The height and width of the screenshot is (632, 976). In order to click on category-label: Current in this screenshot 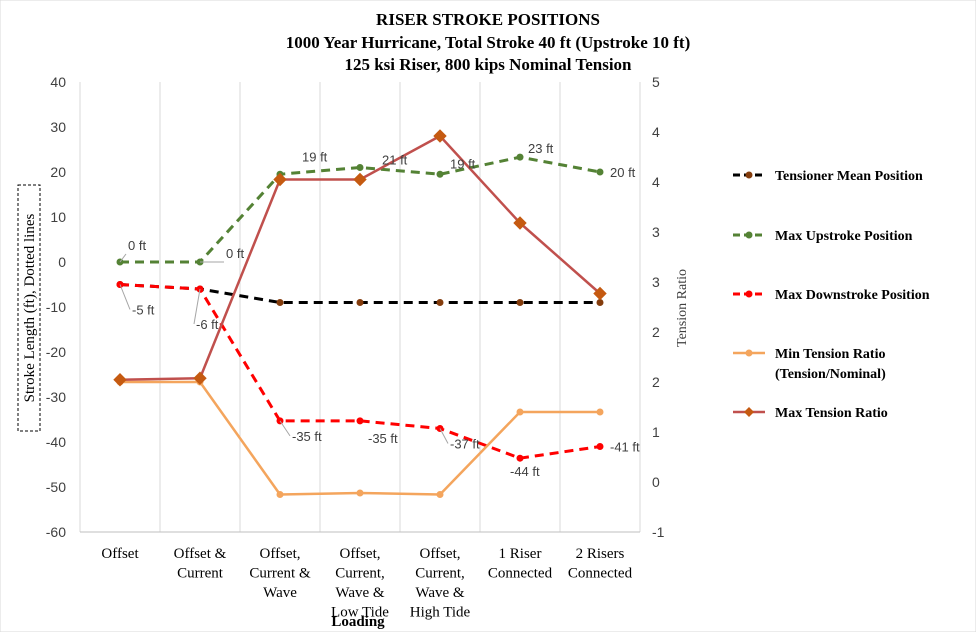, I will do `click(200, 574)`.